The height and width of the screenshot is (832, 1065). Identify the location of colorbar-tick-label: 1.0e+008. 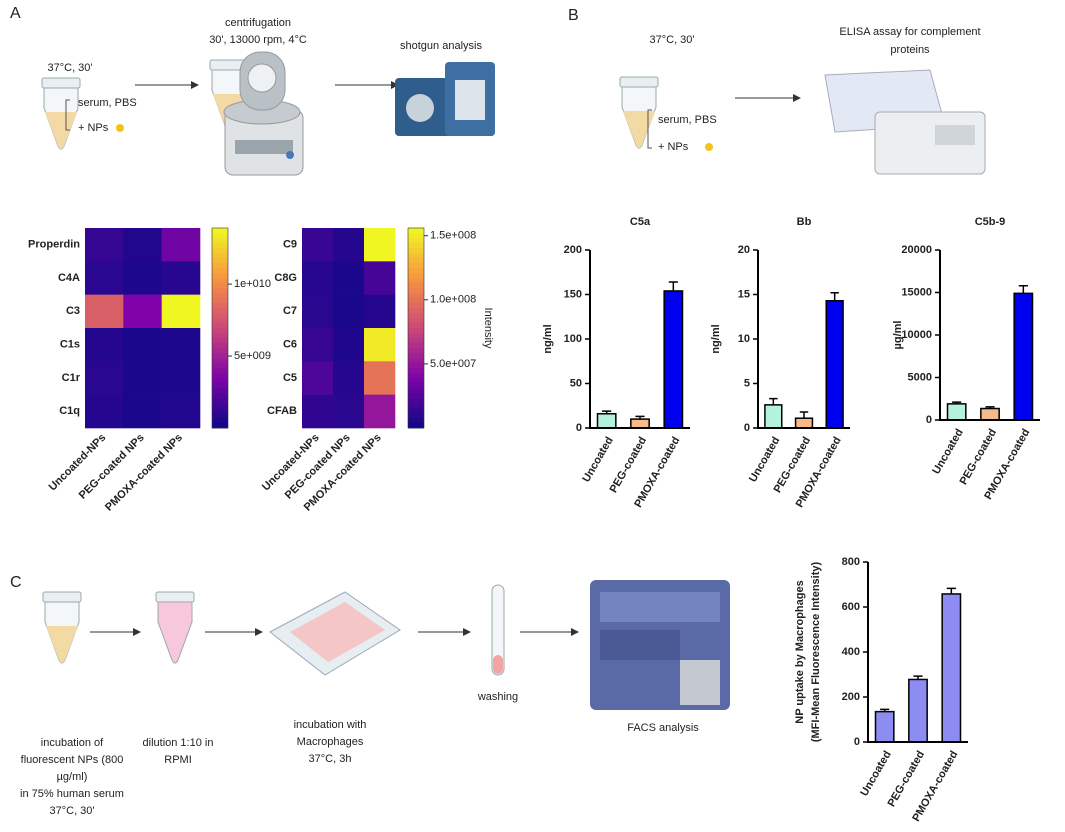
(453, 300).